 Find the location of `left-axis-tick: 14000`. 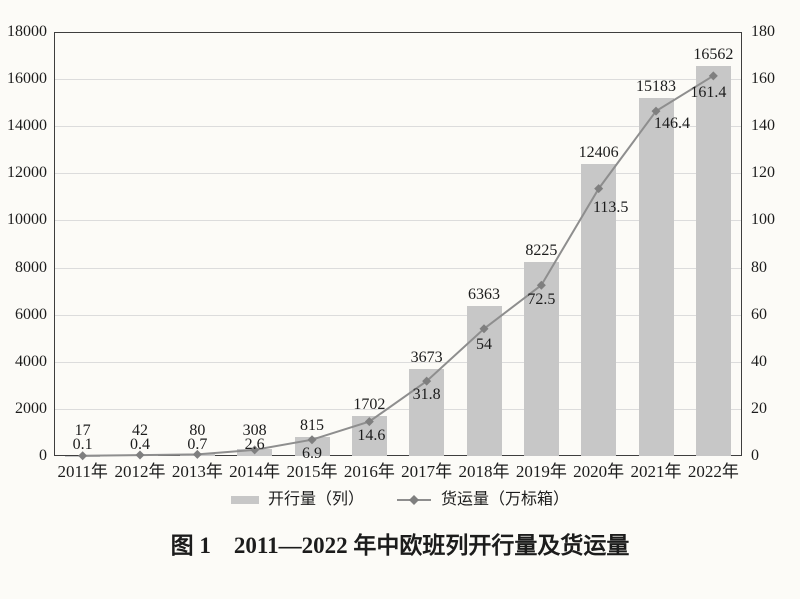

left-axis-tick: 14000 is located at coordinates (27, 126).